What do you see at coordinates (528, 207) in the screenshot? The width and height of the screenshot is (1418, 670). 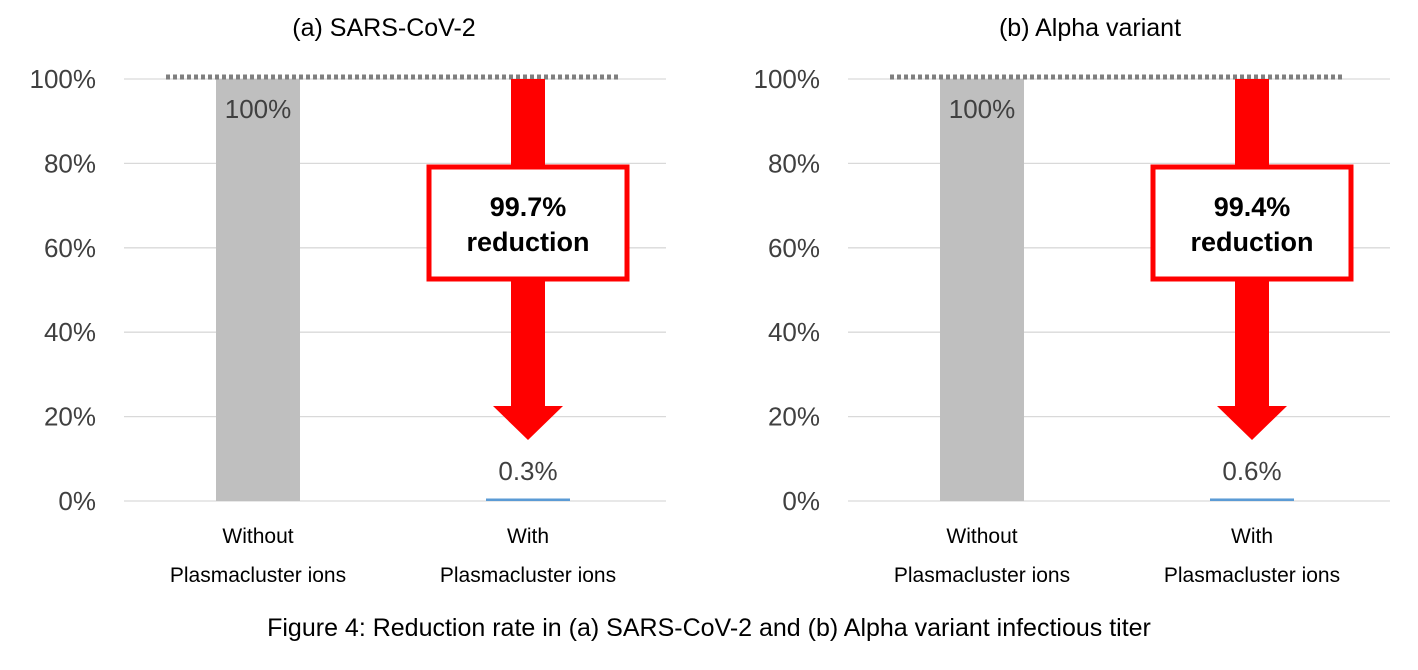 I see `annotation-percent: 99.7%` at bounding box center [528, 207].